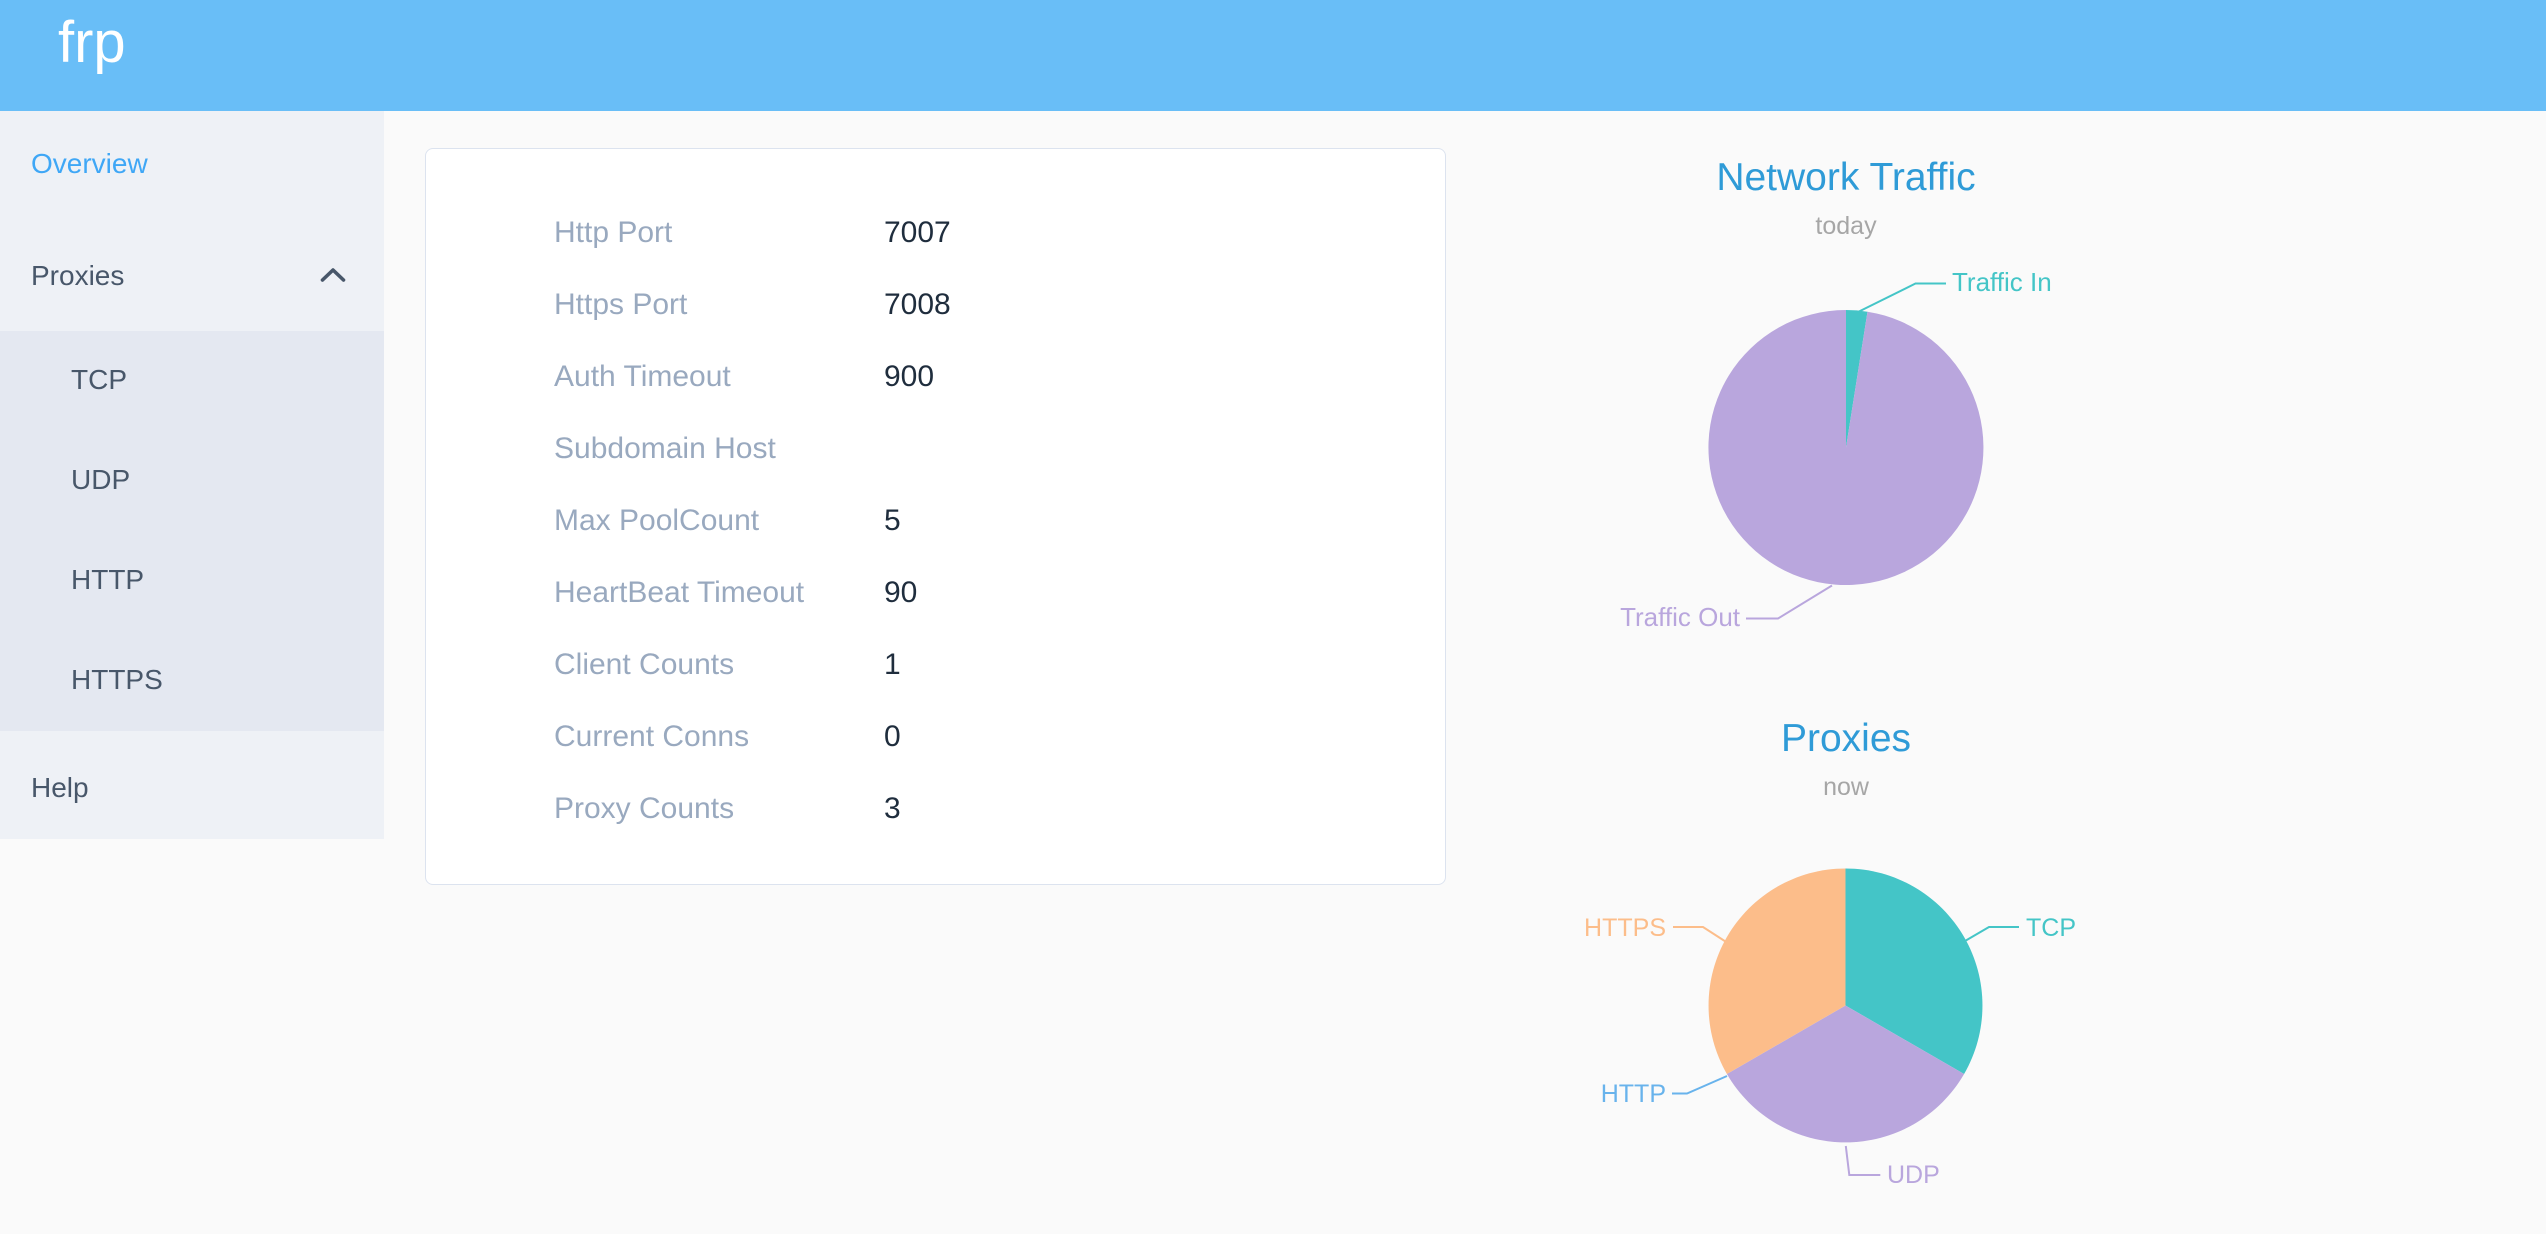  What do you see at coordinates (1633, 1094) in the screenshot?
I see `svg-text: HTTP` at bounding box center [1633, 1094].